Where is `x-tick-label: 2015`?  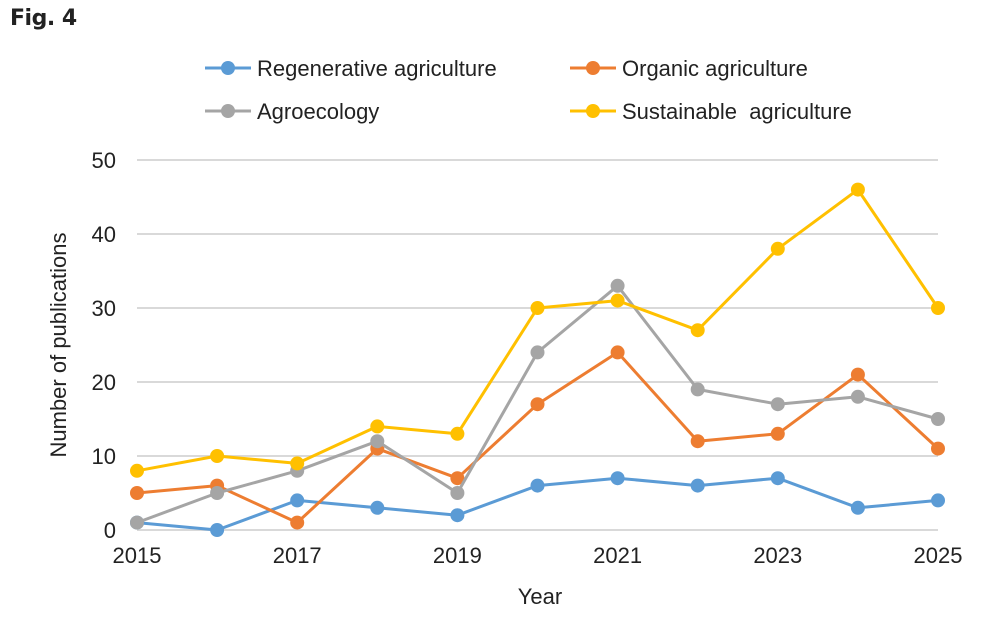 x-tick-label: 2015 is located at coordinates (137, 555).